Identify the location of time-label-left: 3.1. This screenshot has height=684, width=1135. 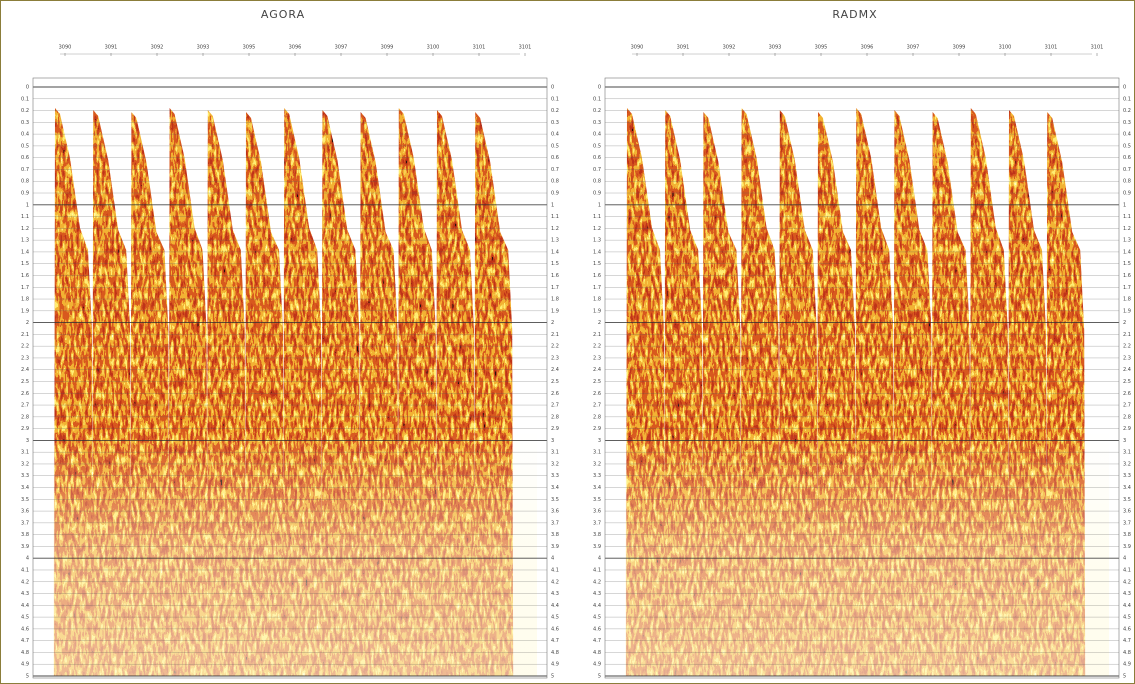
(25, 453).